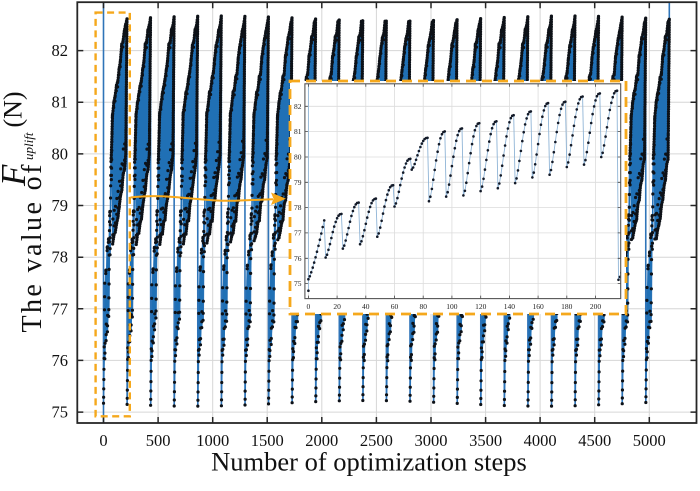 The height and width of the screenshot is (491, 700). What do you see at coordinates (567, 306) in the screenshot?
I see `svg-text: 180` at bounding box center [567, 306].